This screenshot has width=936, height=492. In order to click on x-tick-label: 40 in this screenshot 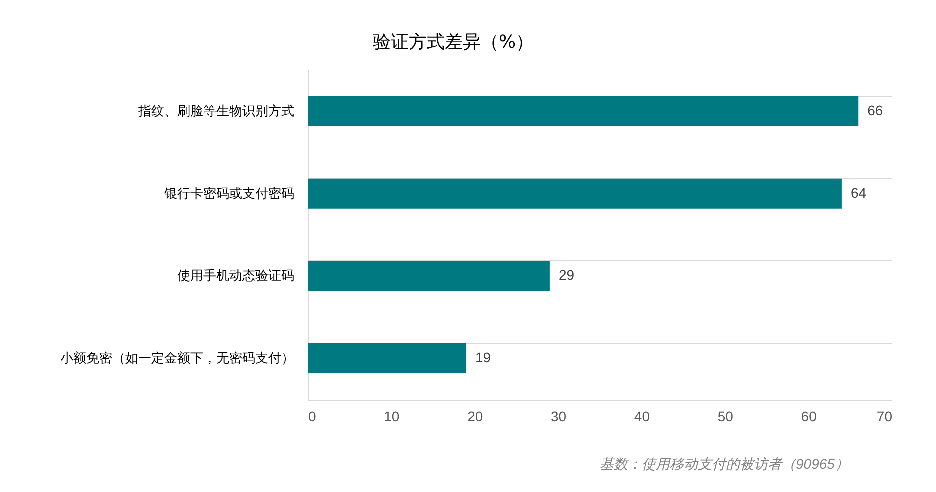, I will do `click(642, 416)`.